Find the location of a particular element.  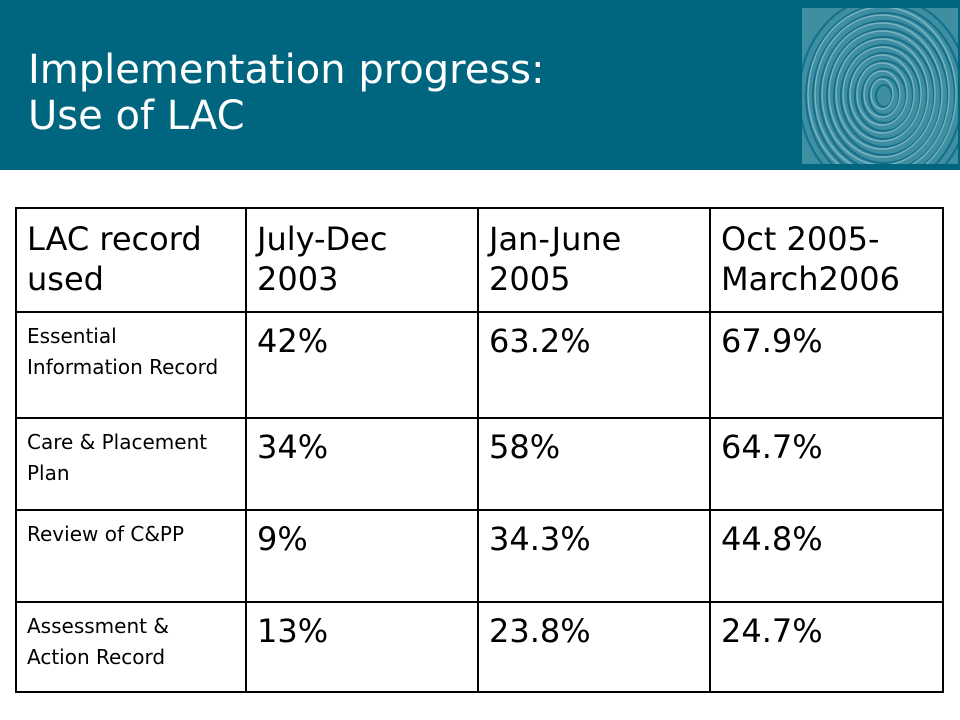

table-cell: 13% is located at coordinates (362, 647).